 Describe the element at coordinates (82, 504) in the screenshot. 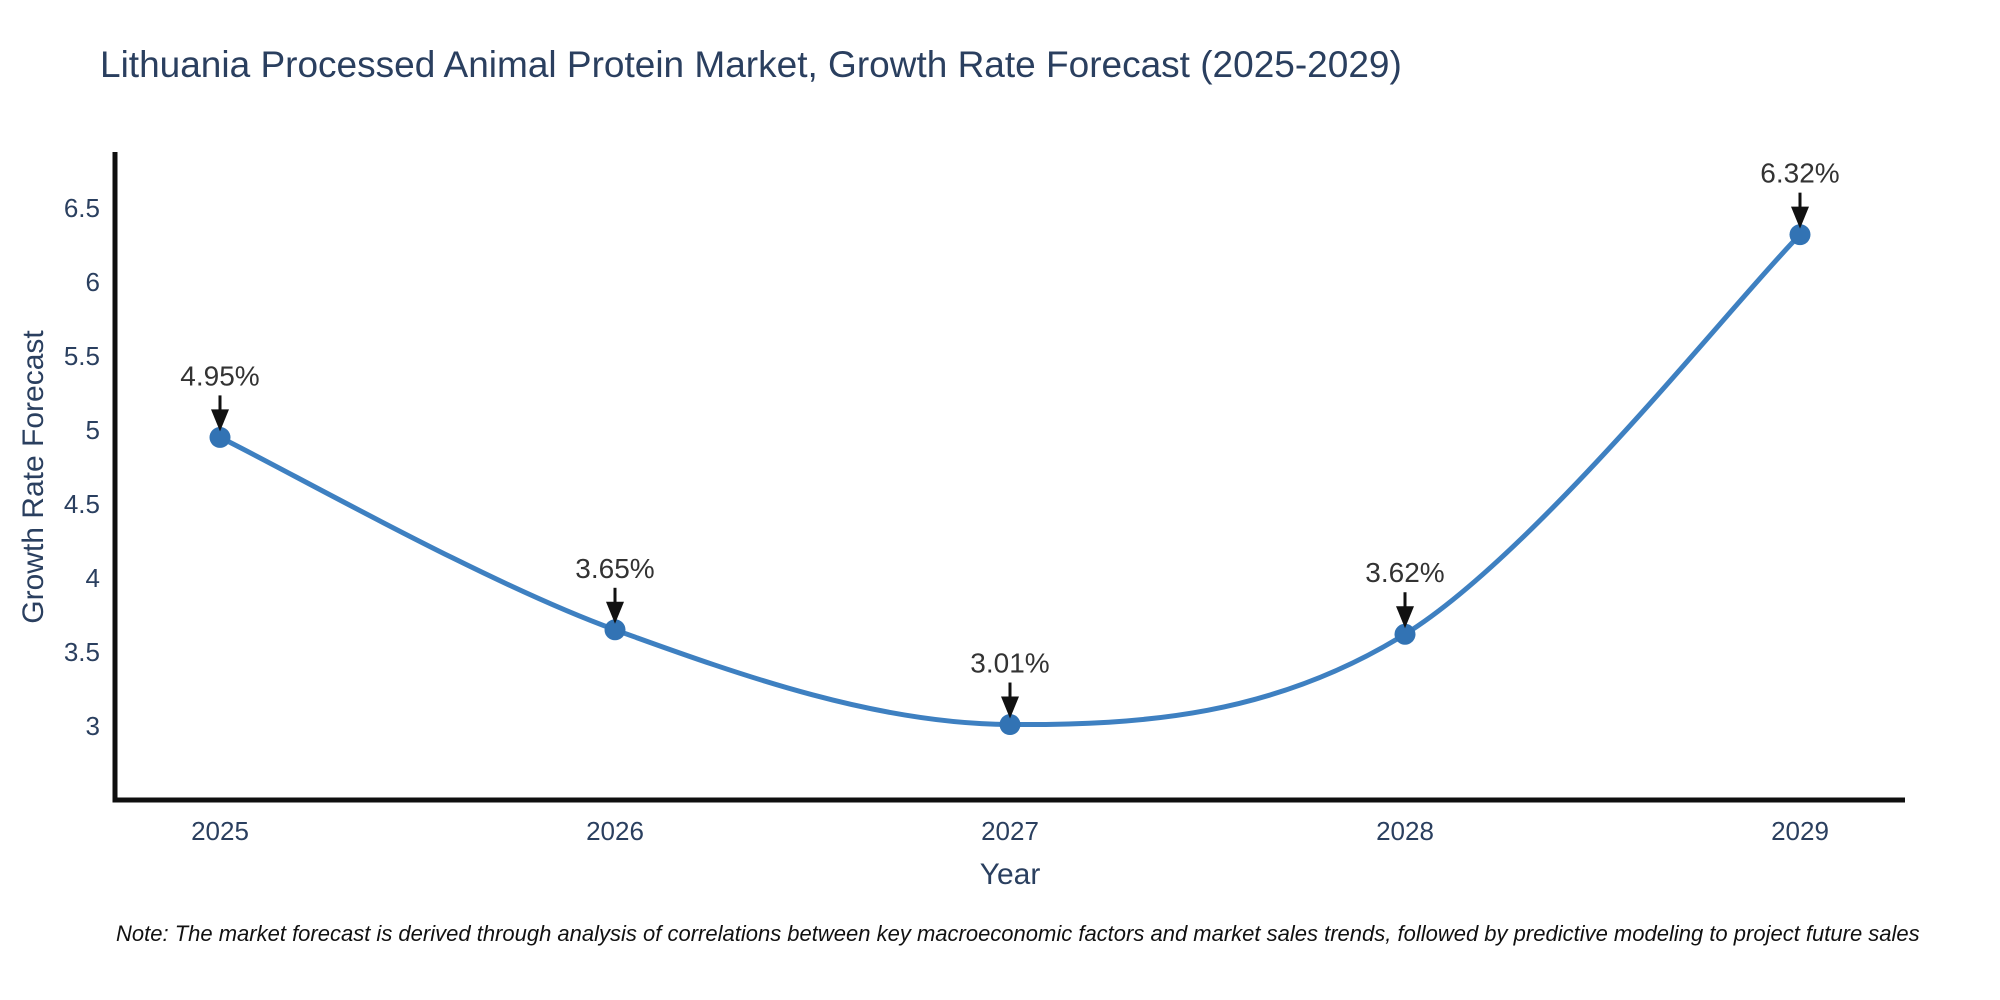

I see `y-tick-label: 4.5` at that location.